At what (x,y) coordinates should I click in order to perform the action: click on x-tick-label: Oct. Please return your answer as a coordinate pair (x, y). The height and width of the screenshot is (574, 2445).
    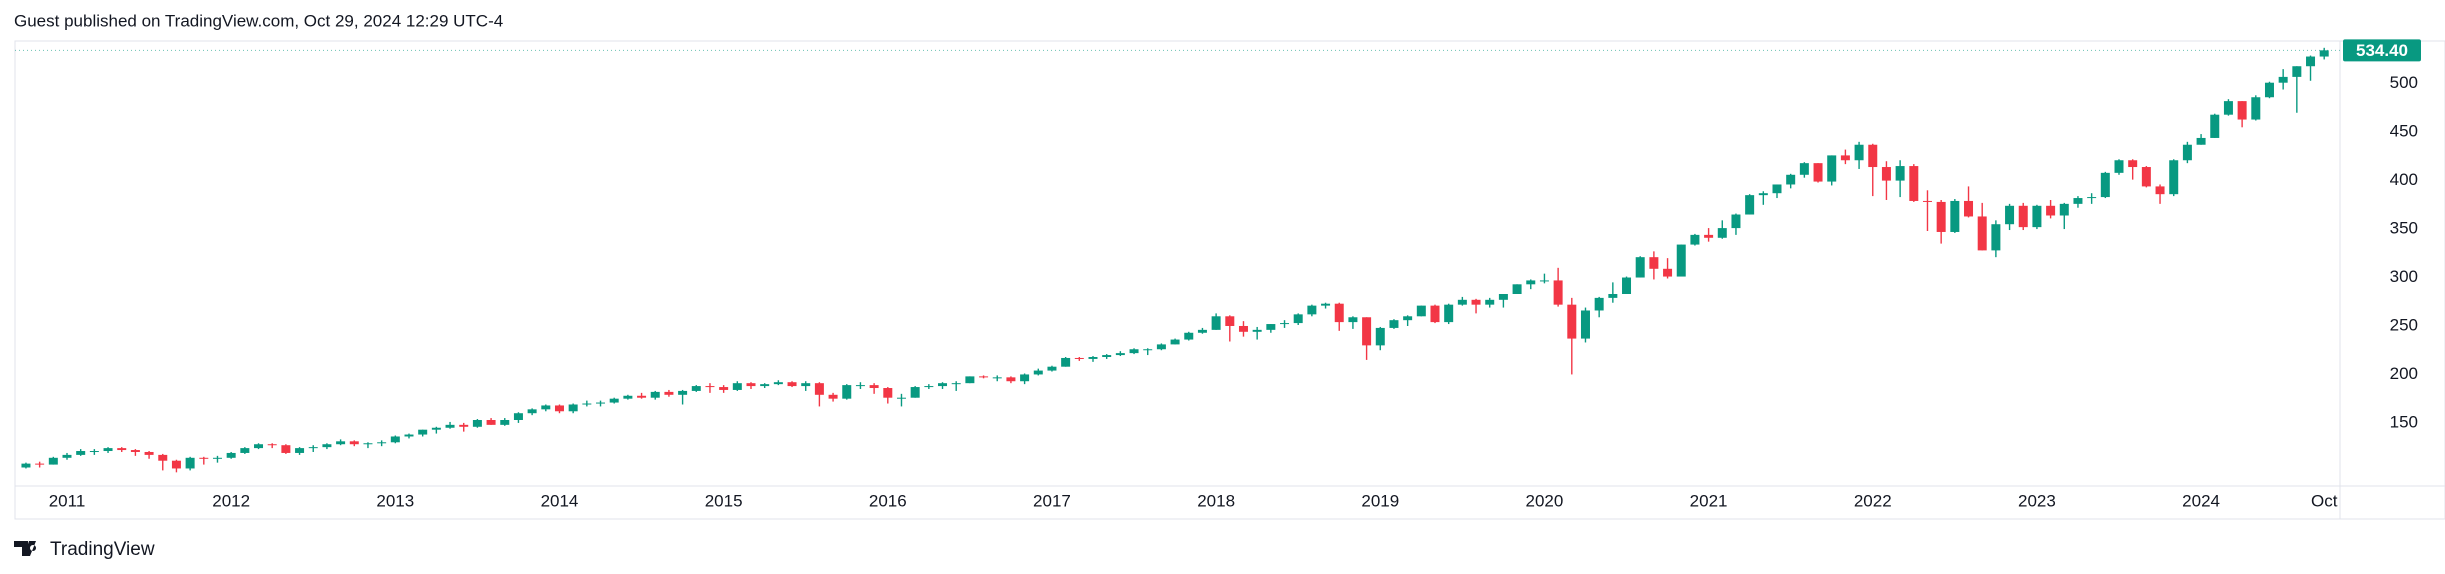
    Looking at the image, I should click on (2324, 500).